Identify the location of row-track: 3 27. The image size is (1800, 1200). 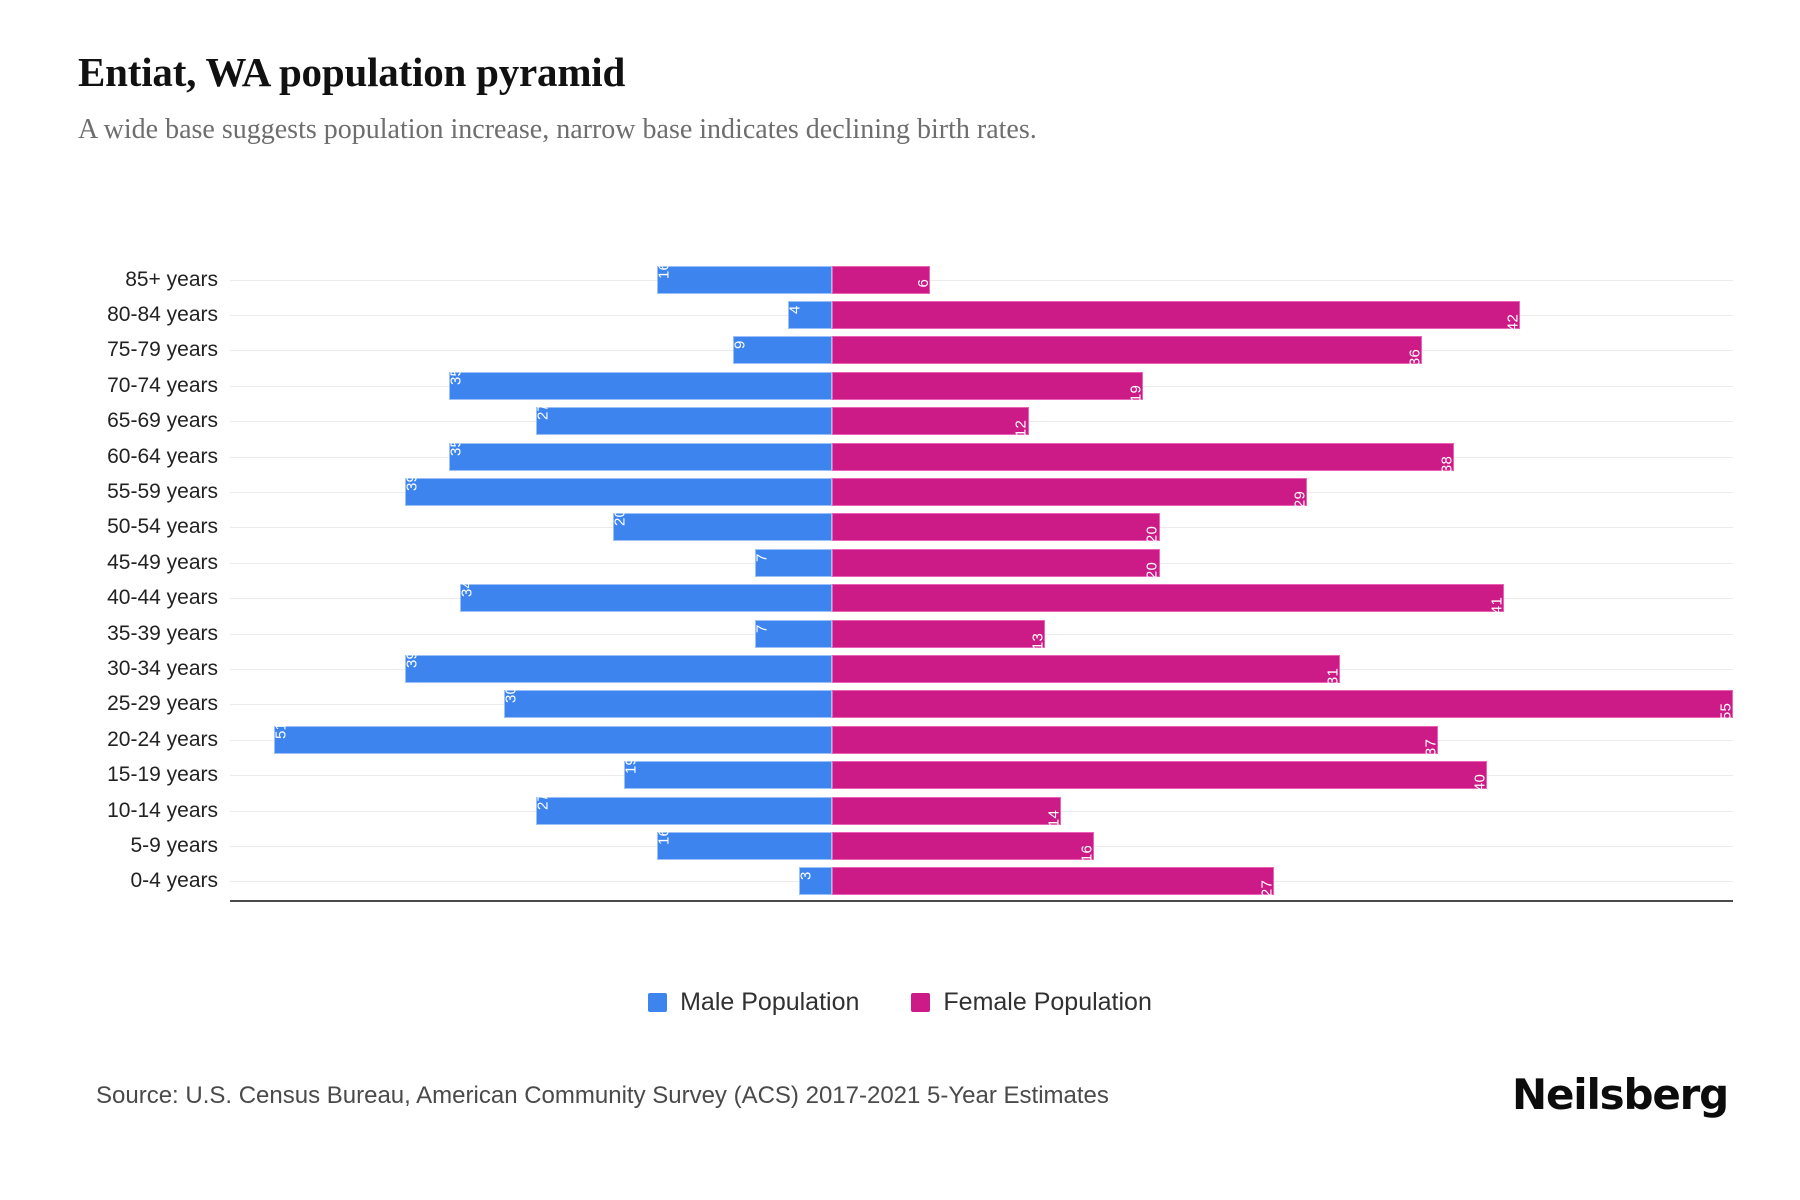
(981, 881).